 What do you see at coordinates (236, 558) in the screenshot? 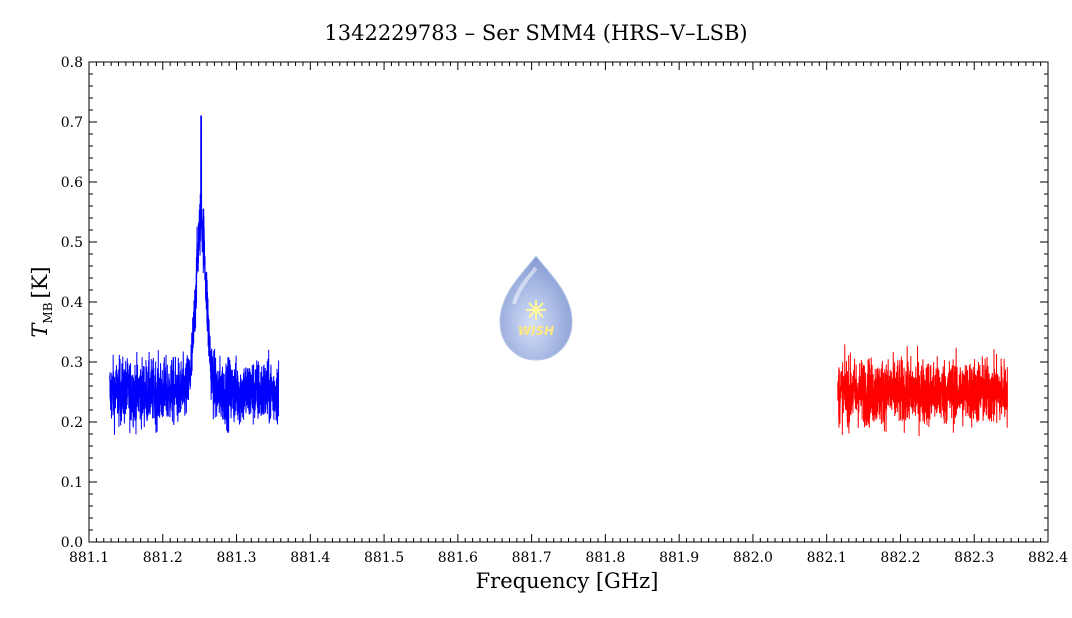
I see `x-tick-label: 881.3` at bounding box center [236, 558].